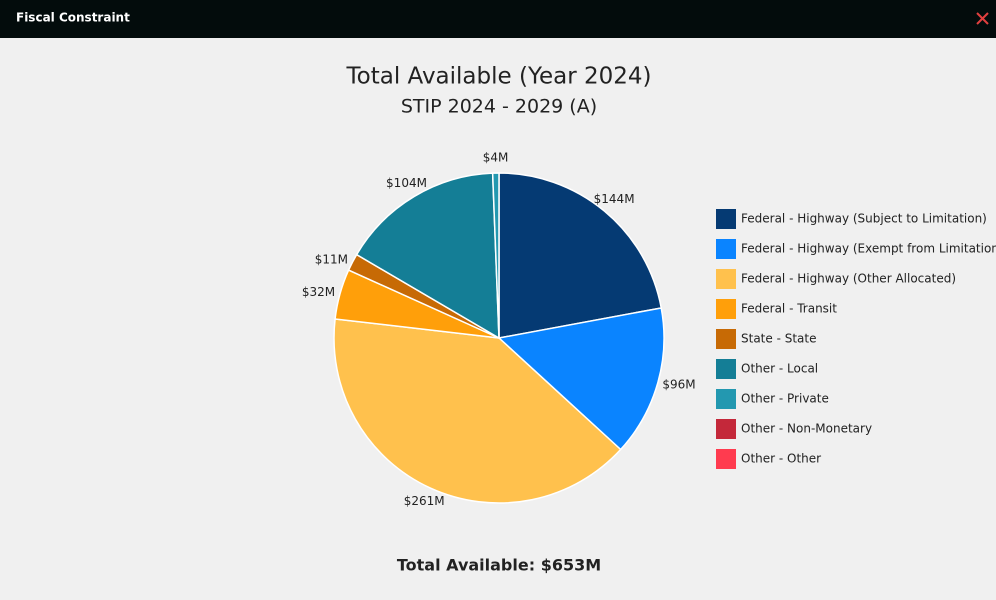 Image resolution: width=996 pixels, height=600 pixels. What do you see at coordinates (614, 199) in the screenshot?
I see `data-label: $144M` at bounding box center [614, 199].